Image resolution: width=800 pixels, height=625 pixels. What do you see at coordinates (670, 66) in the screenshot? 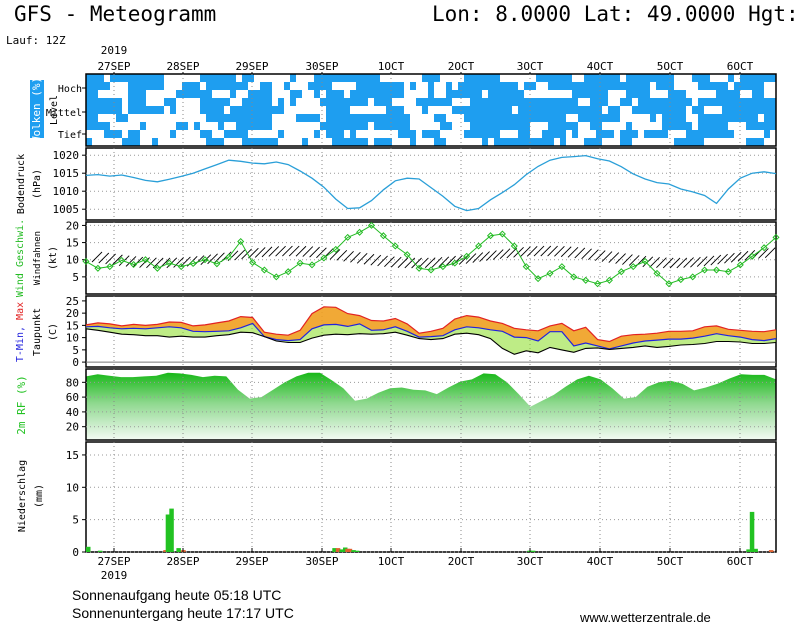
I see `top-axis-xtick-label-8: 5OCT` at bounding box center [670, 66].